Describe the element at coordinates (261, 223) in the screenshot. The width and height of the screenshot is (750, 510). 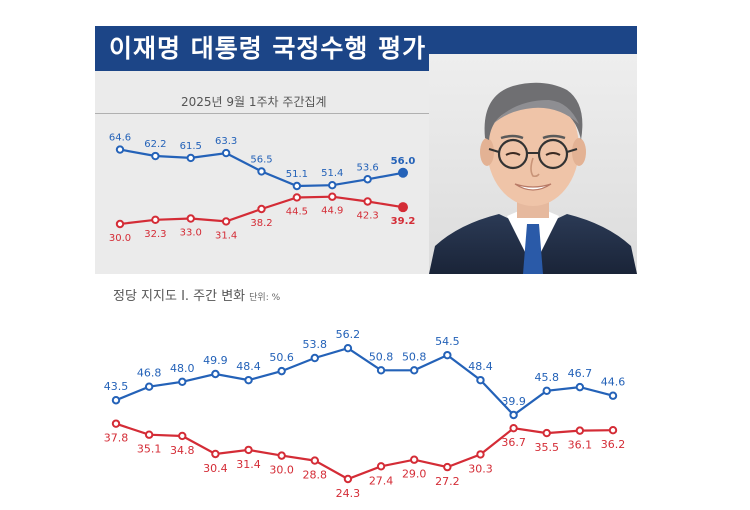
I see `approval-series-2-data-label: 38.2` at that location.